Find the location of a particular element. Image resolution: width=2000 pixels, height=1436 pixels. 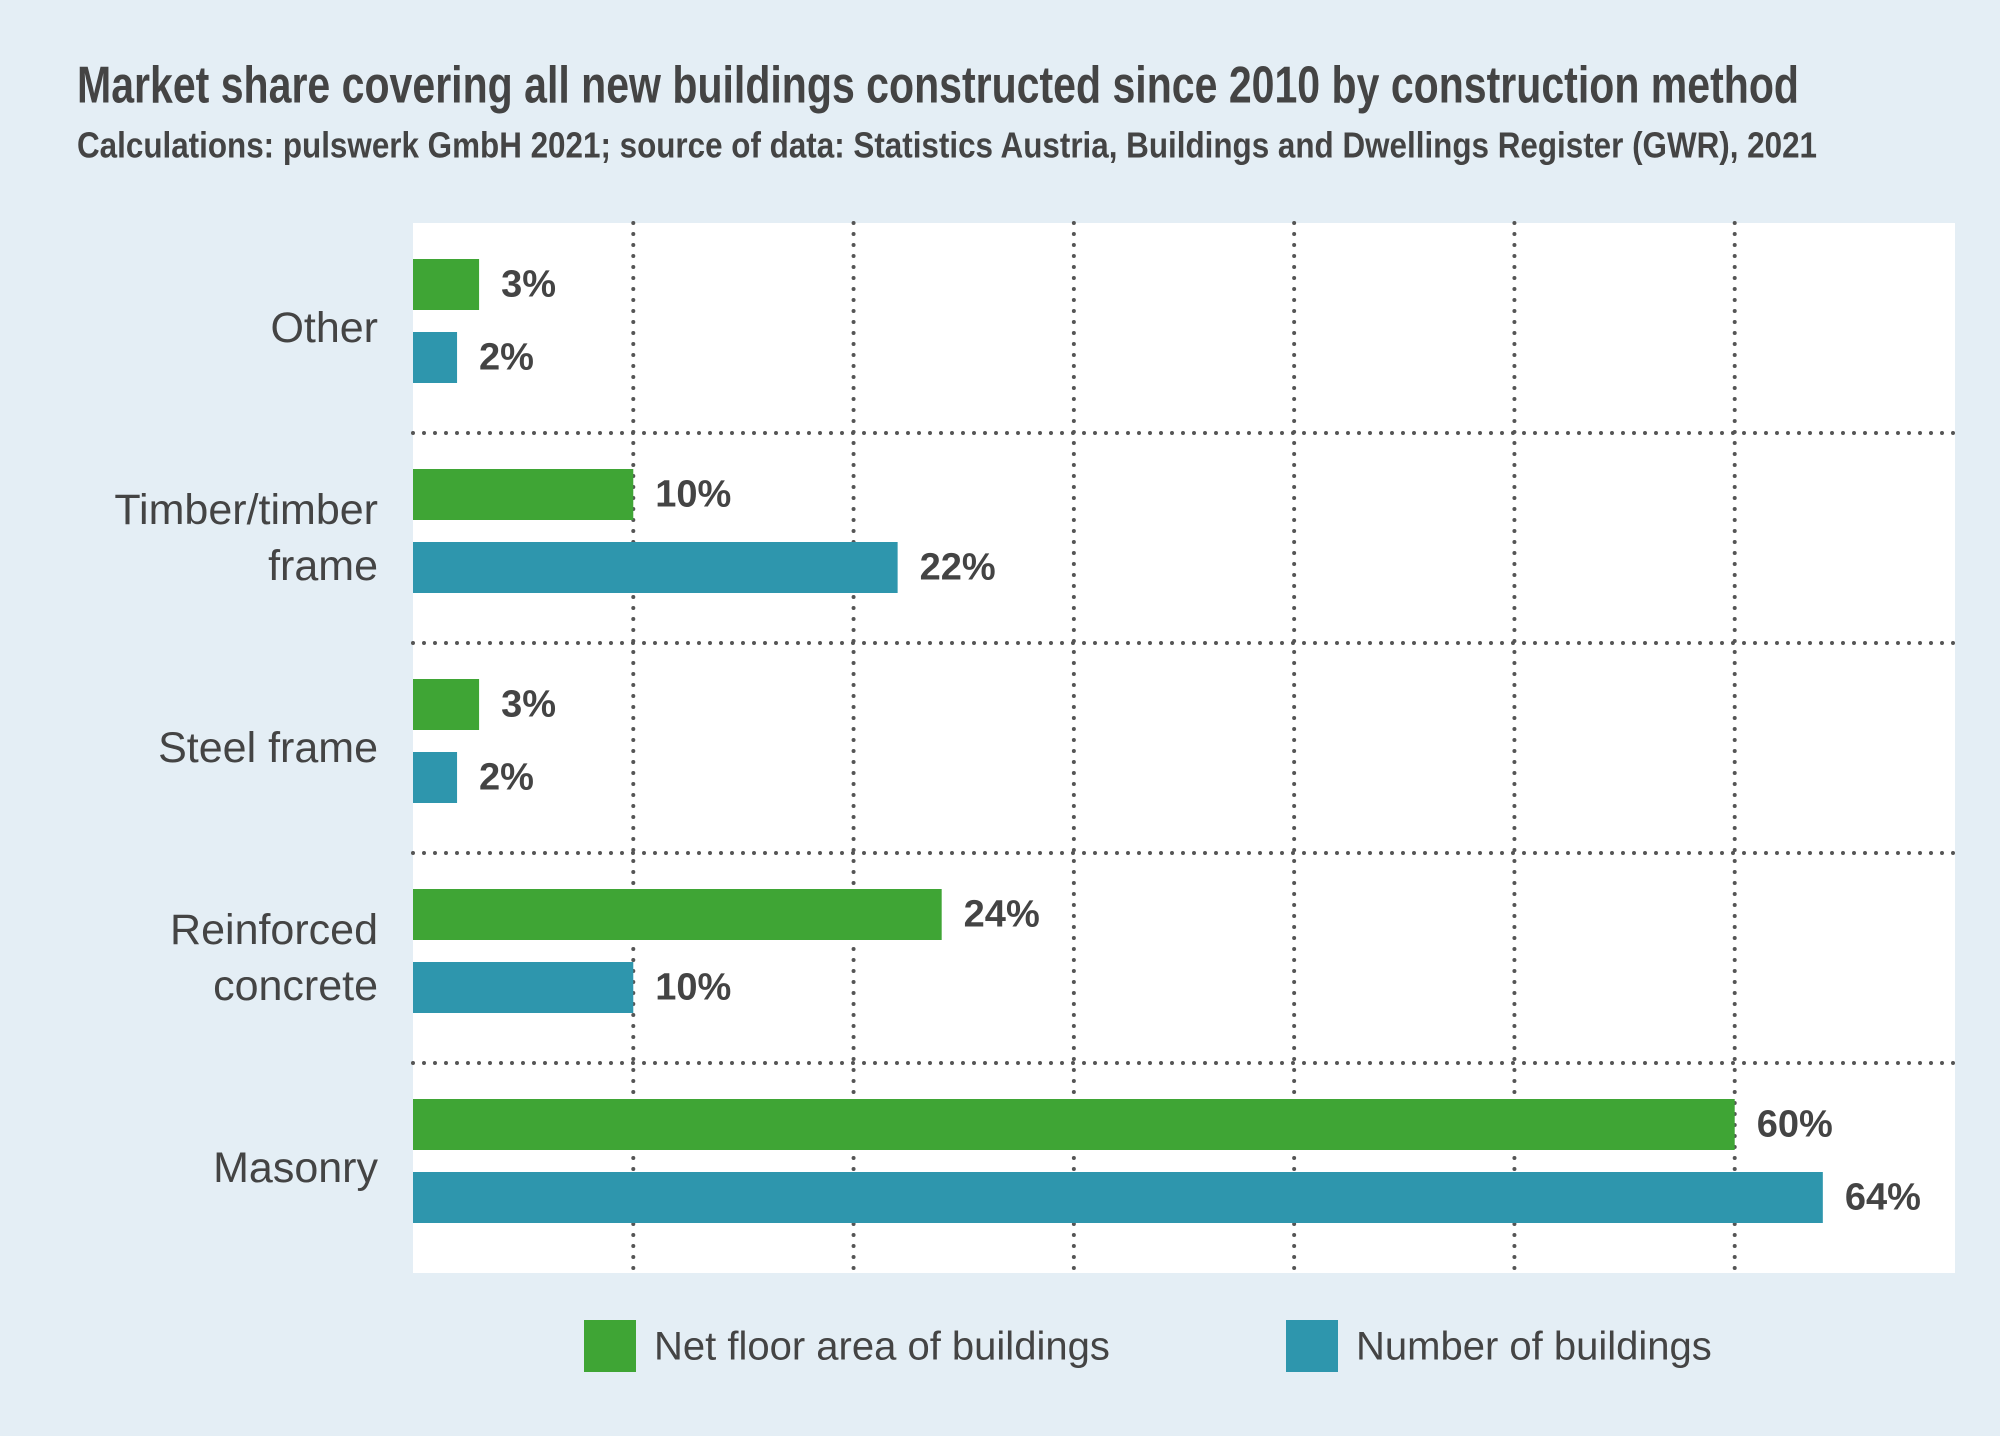

category-label: Masonry is located at coordinates (295, 1168).